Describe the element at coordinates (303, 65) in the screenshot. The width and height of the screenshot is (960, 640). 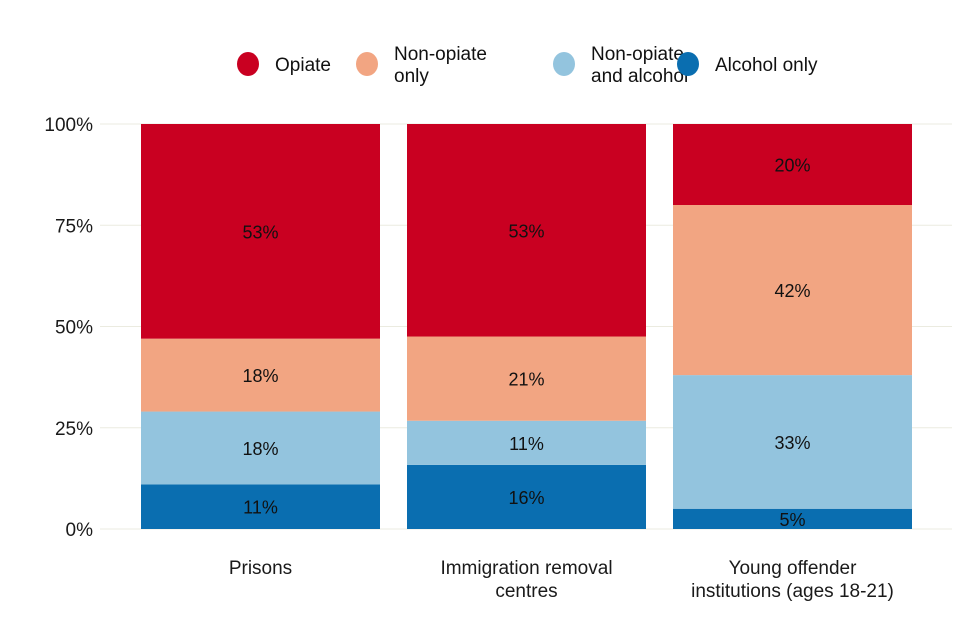
I see `legend-label: Opiate` at that location.